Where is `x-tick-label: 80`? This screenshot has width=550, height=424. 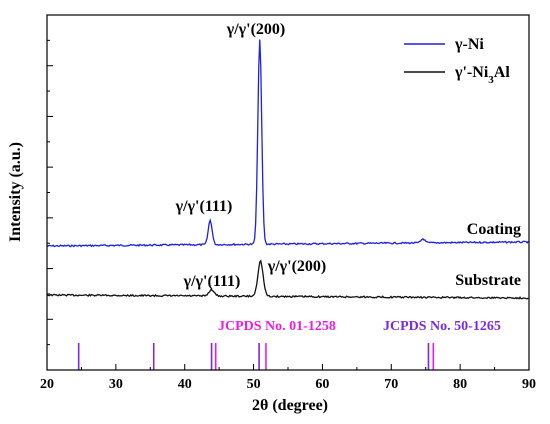 x-tick-label: 80 is located at coordinates (460, 384).